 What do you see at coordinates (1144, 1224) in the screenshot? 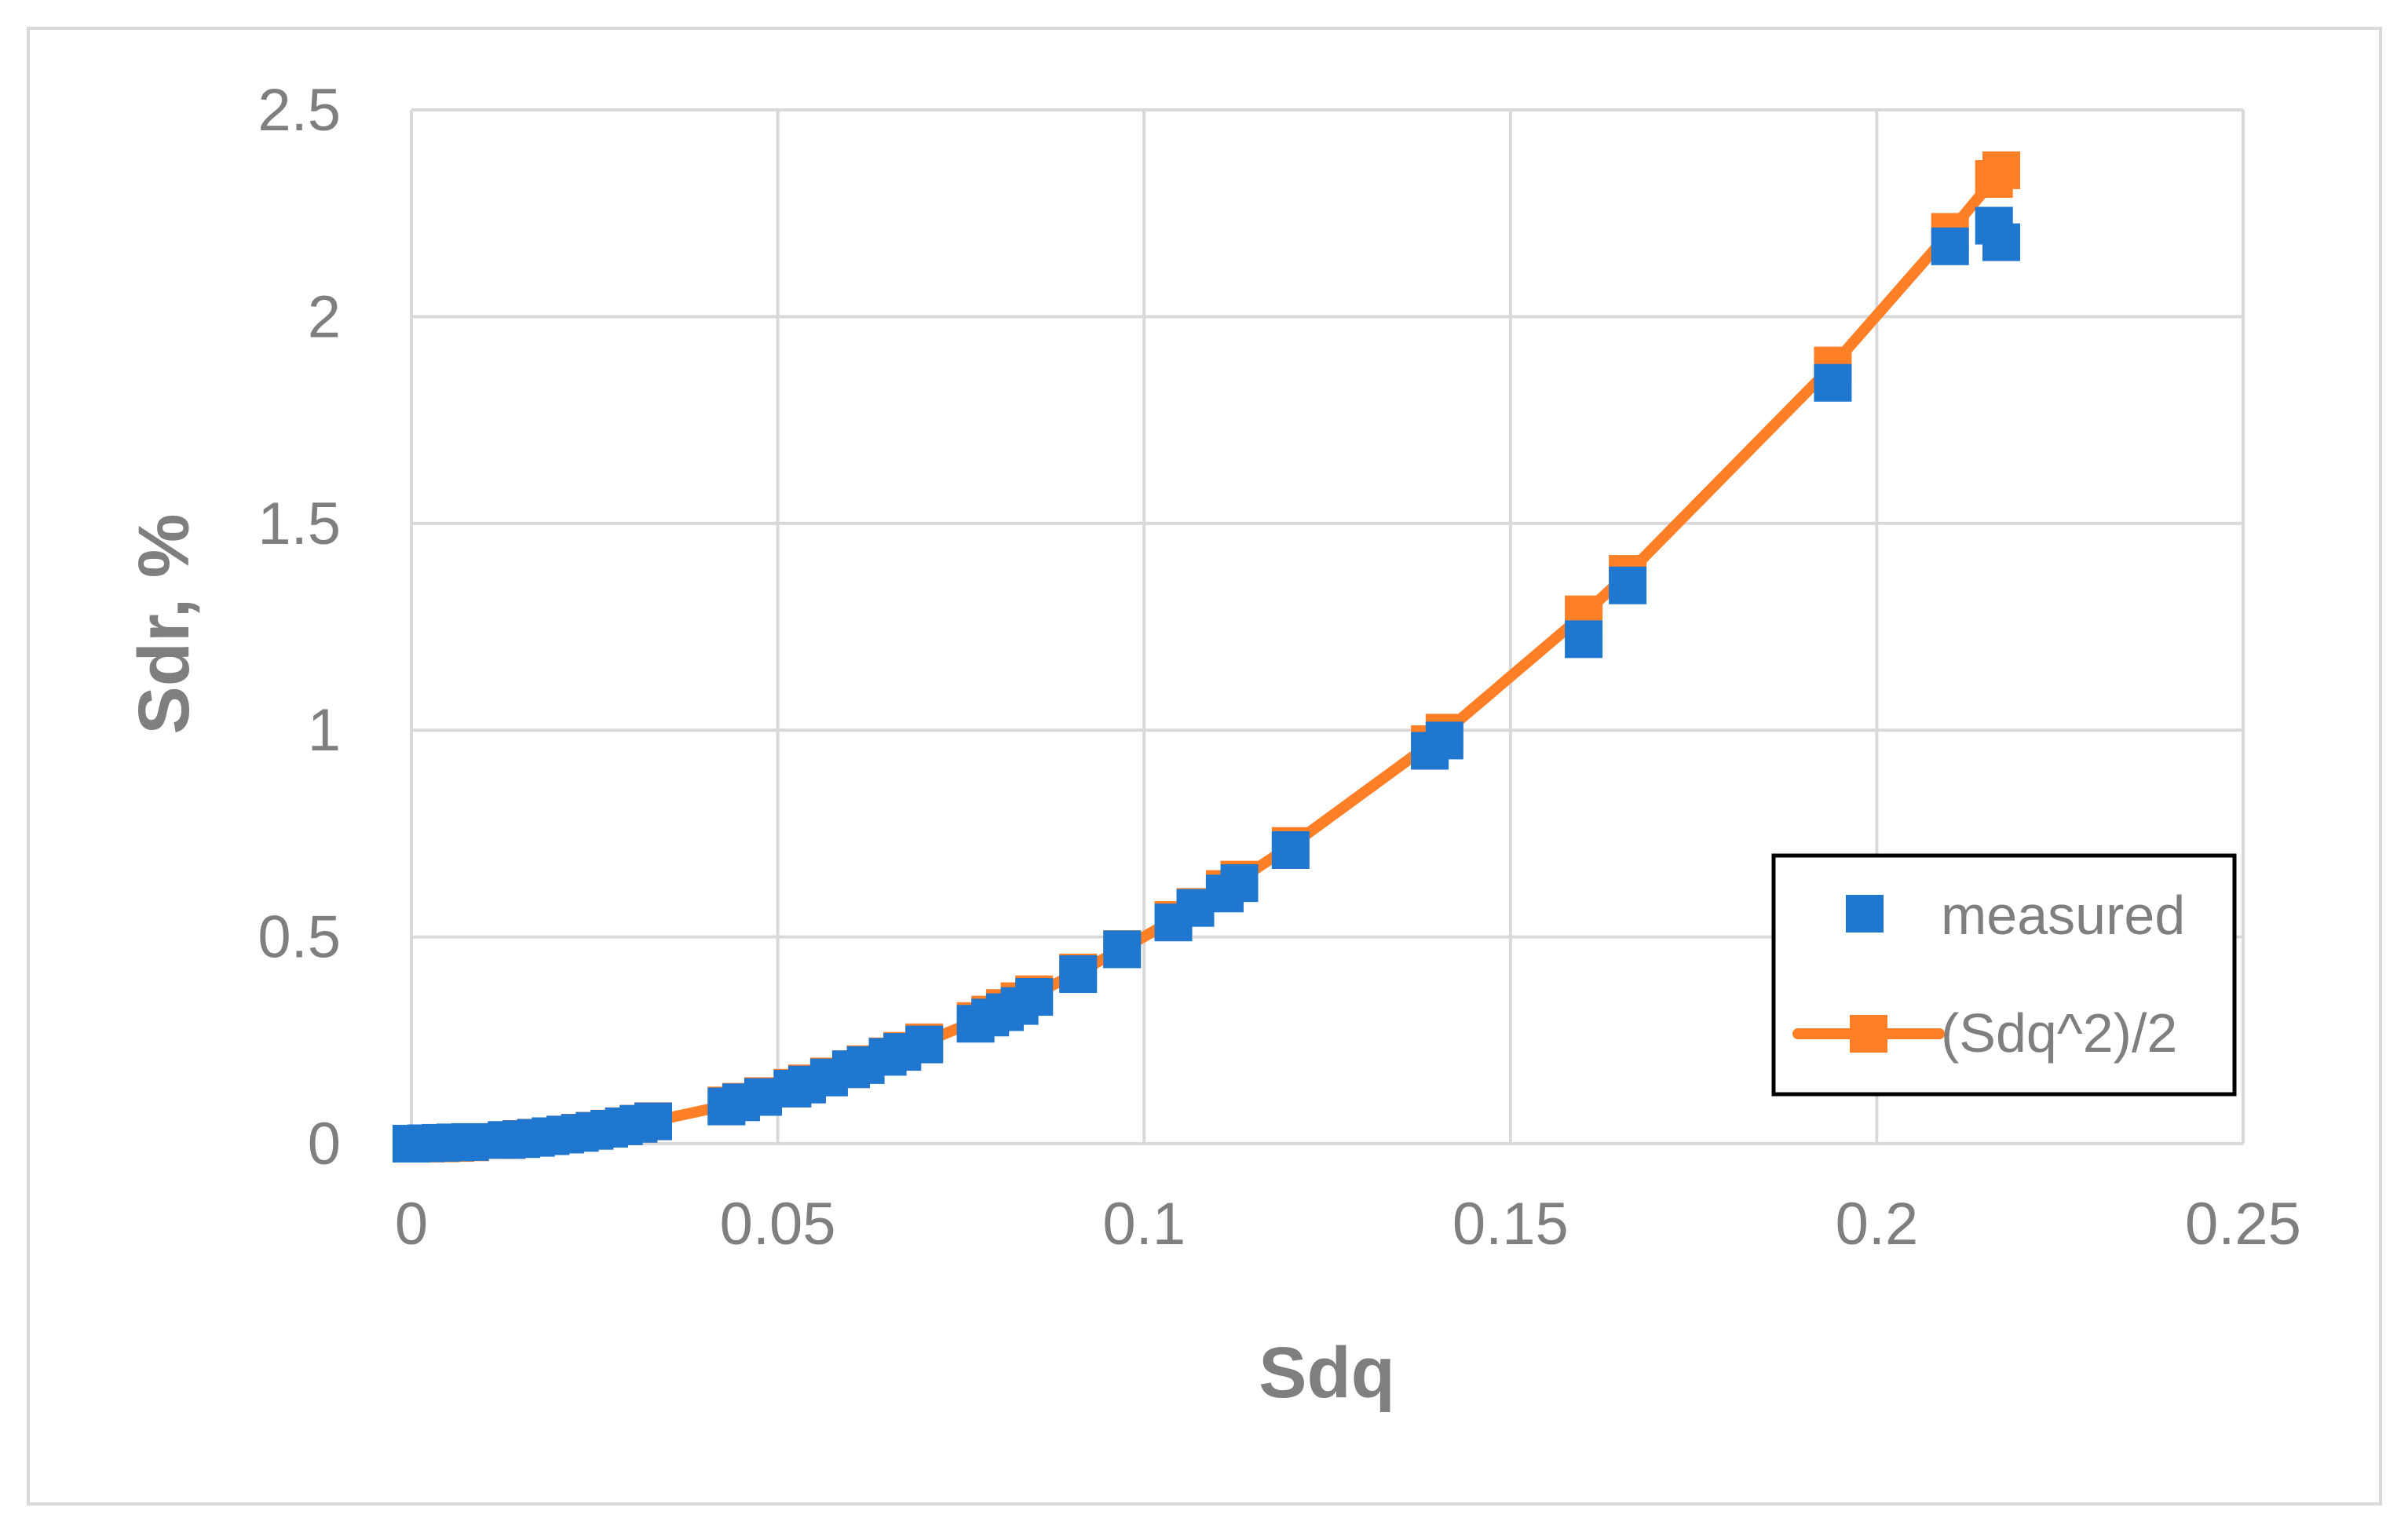
I see `x-tick-label: 0.1` at bounding box center [1144, 1224].